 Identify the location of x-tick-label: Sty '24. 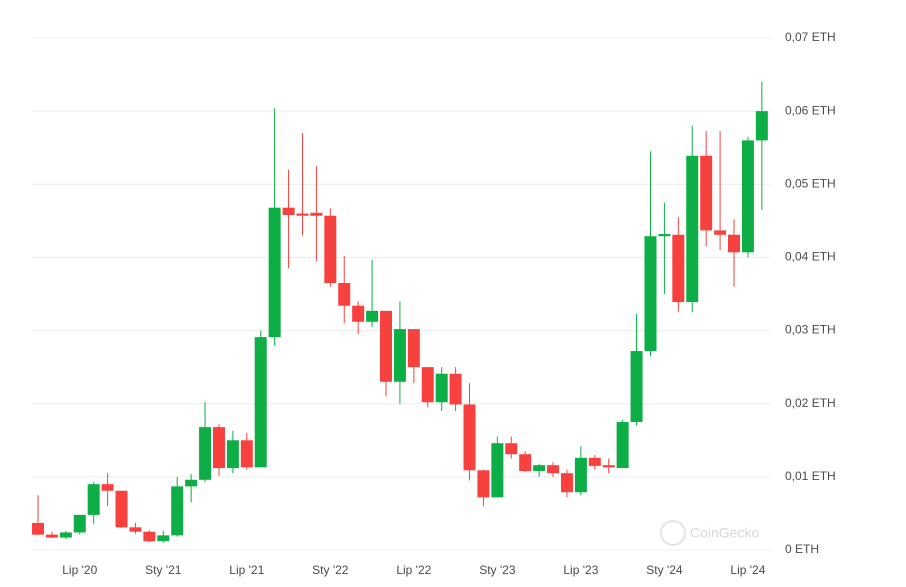
(664, 570).